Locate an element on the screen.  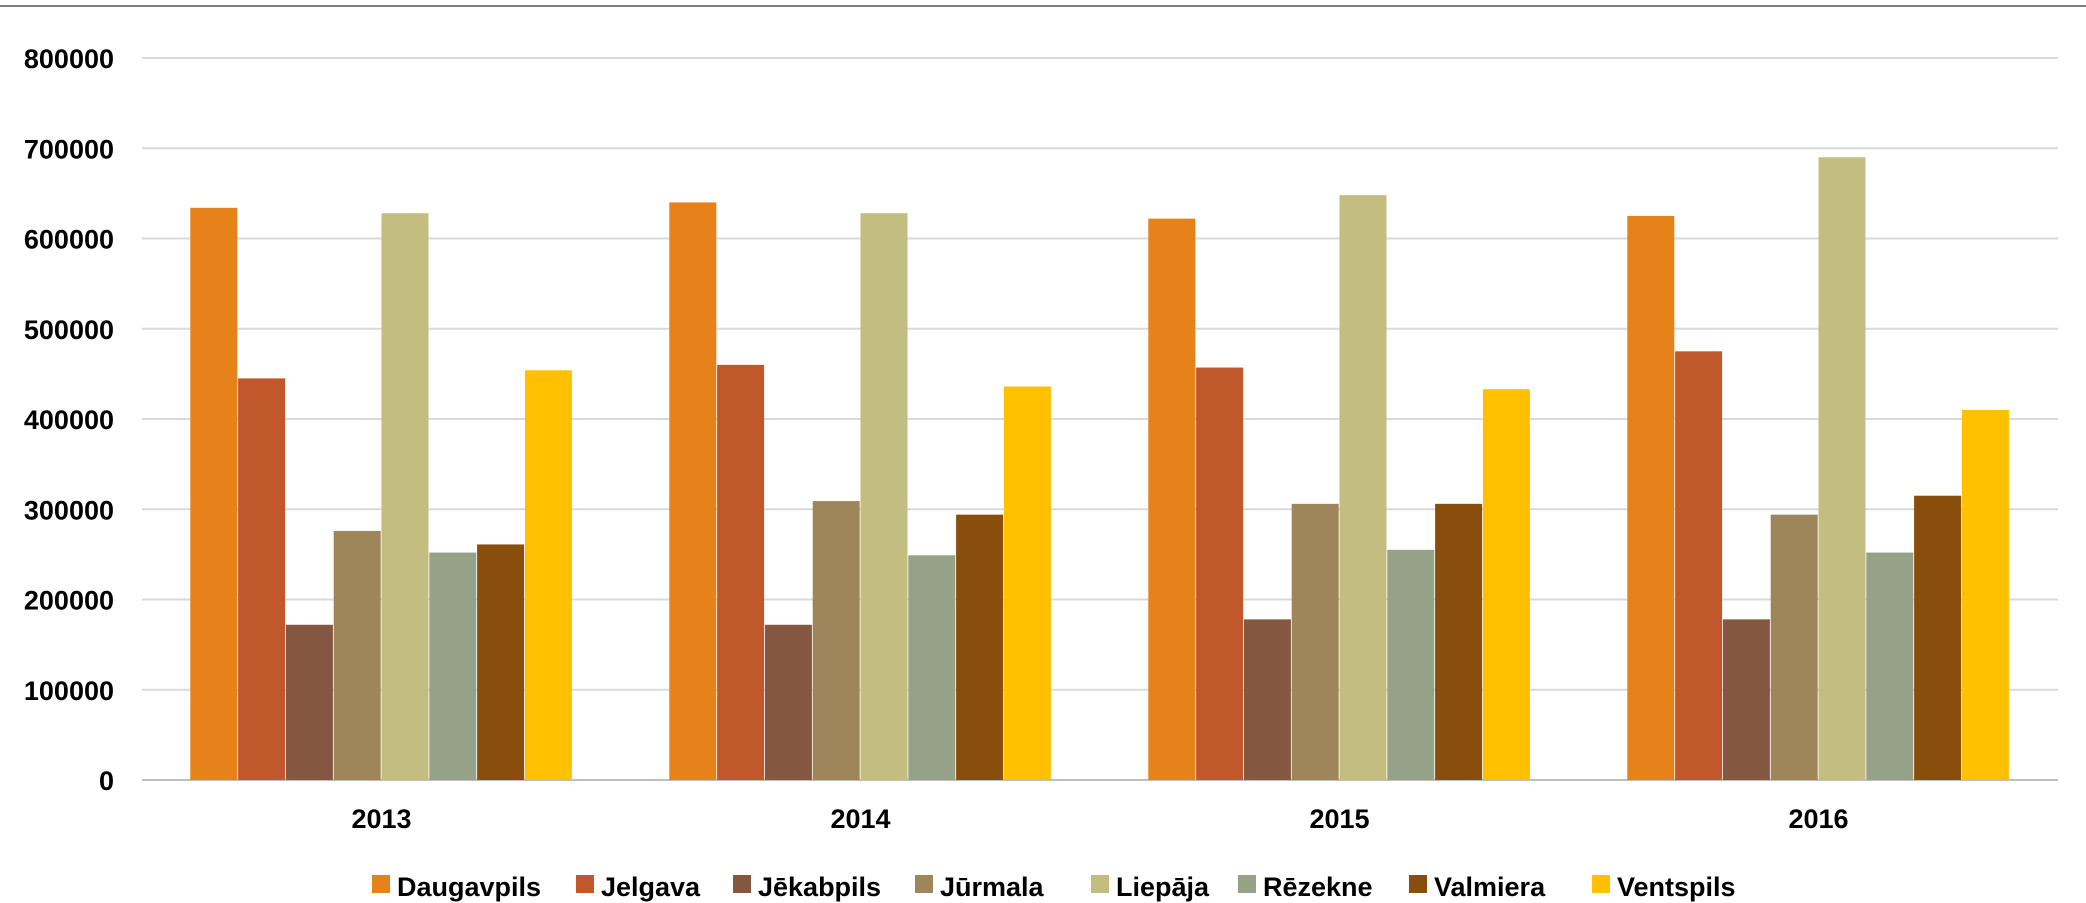
legend-entry-liepāja: Liepāja is located at coordinates (1150, 887).